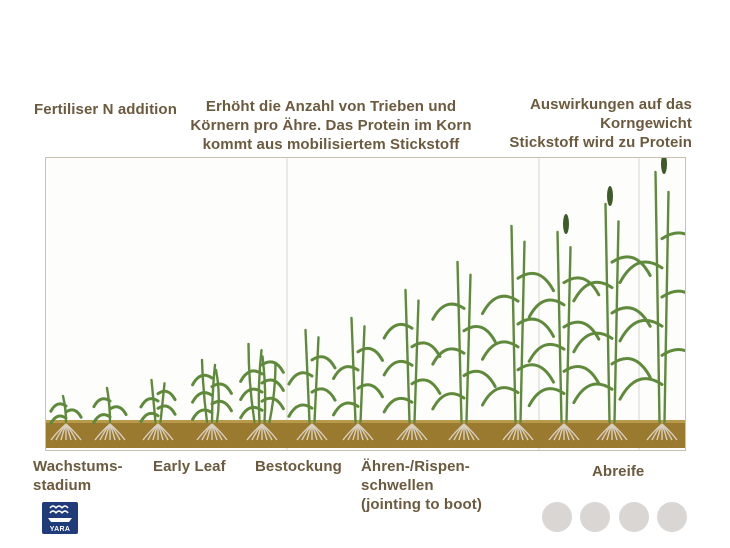  Describe the element at coordinates (365, 421) in the screenshot. I see `soil-surface` at that location.